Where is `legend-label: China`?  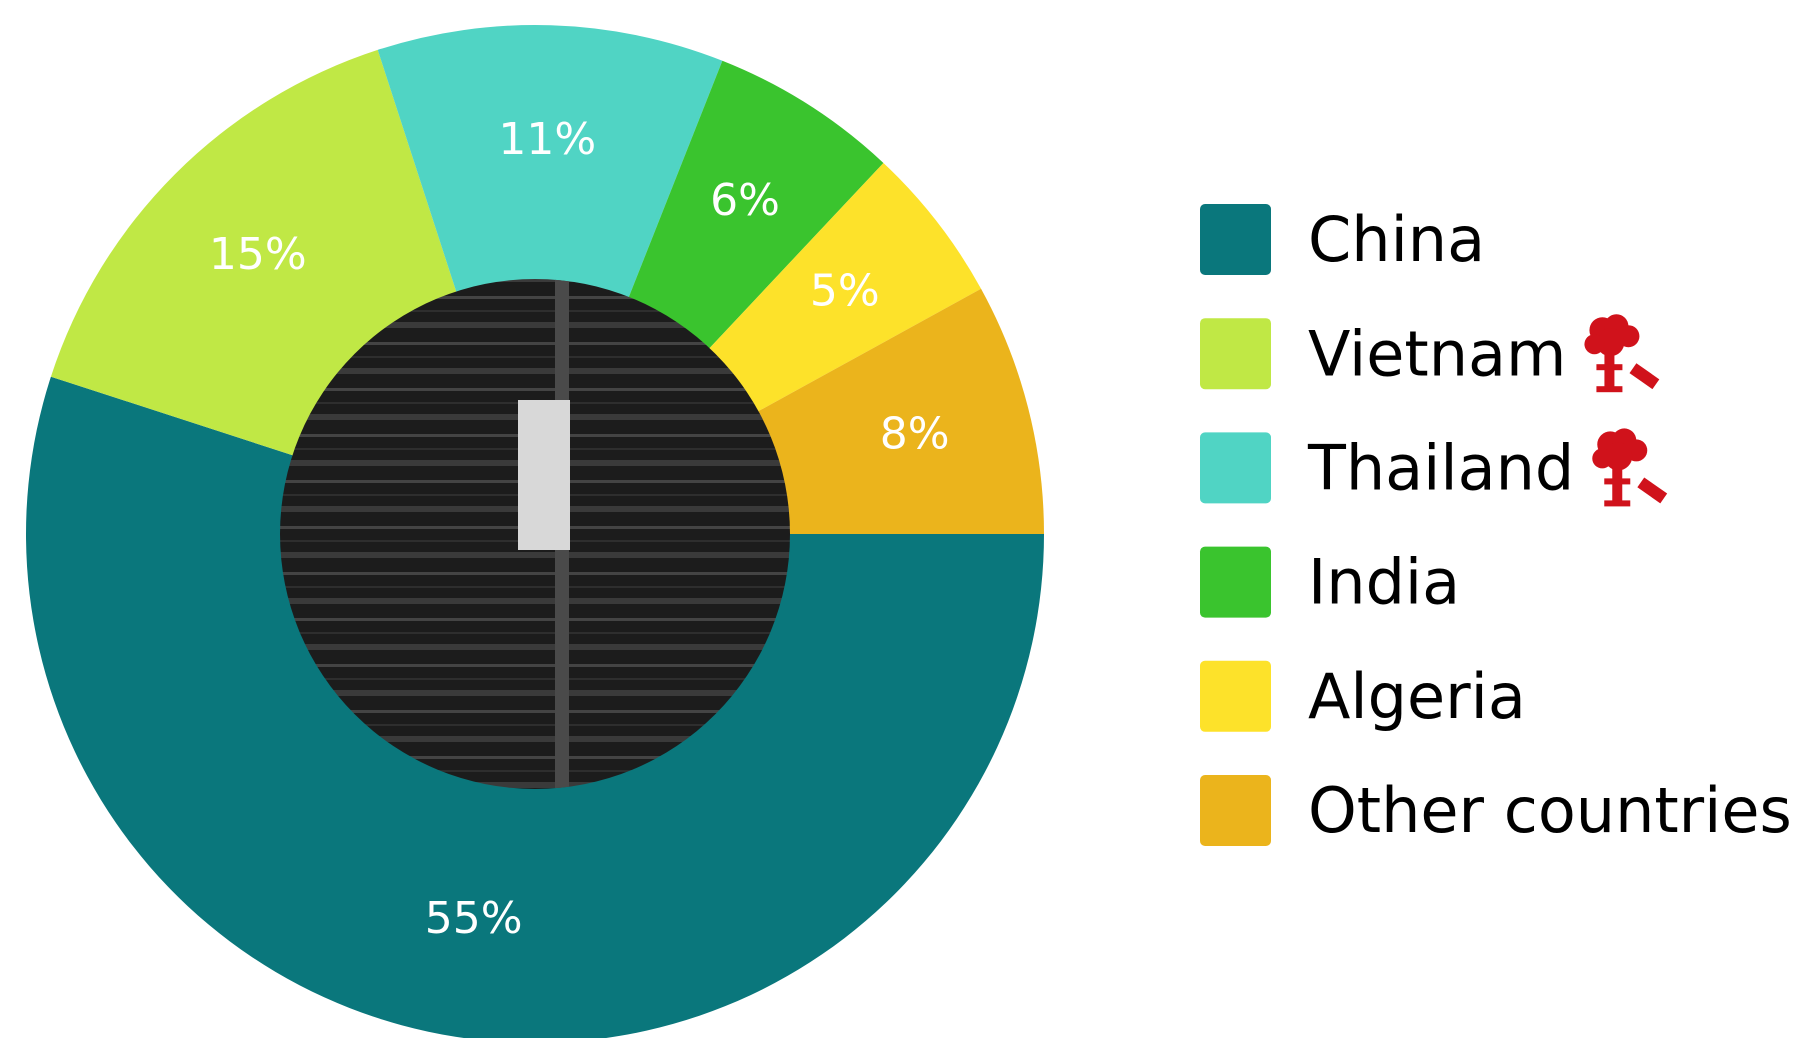
legend-label: China is located at coordinates (1396, 239).